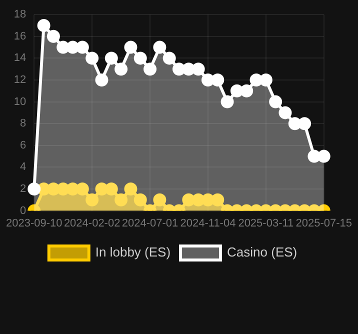  What do you see at coordinates (20, 80) in the screenshot?
I see `y-tick-label: 12` at bounding box center [20, 80].